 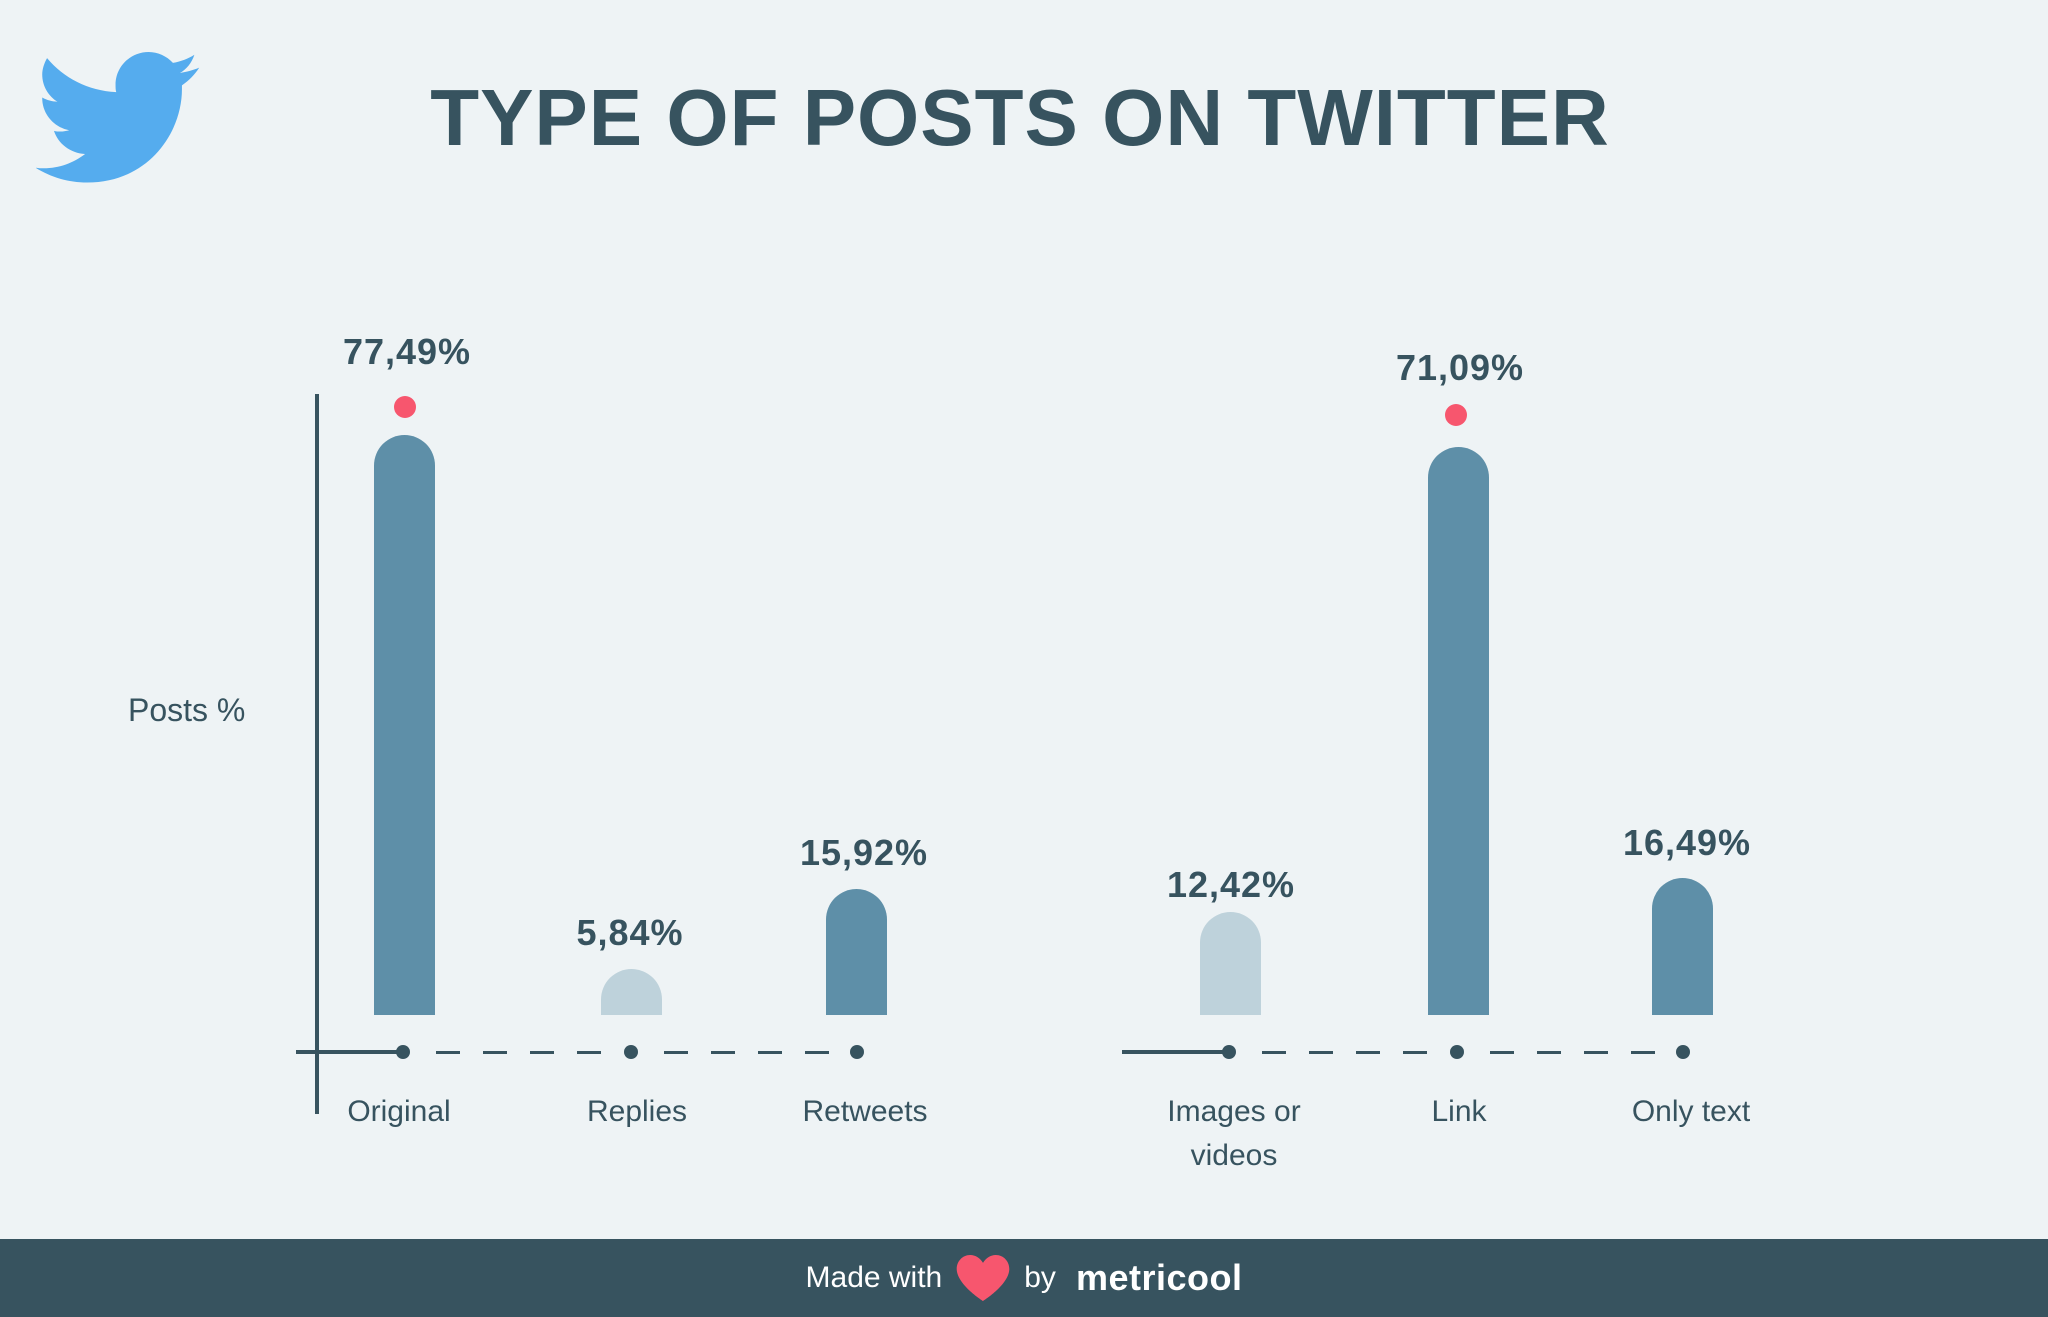 What do you see at coordinates (1460, 367) in the screenshot?
I see `value-label-link: 71,09%` at bounding box center [1460, 367].